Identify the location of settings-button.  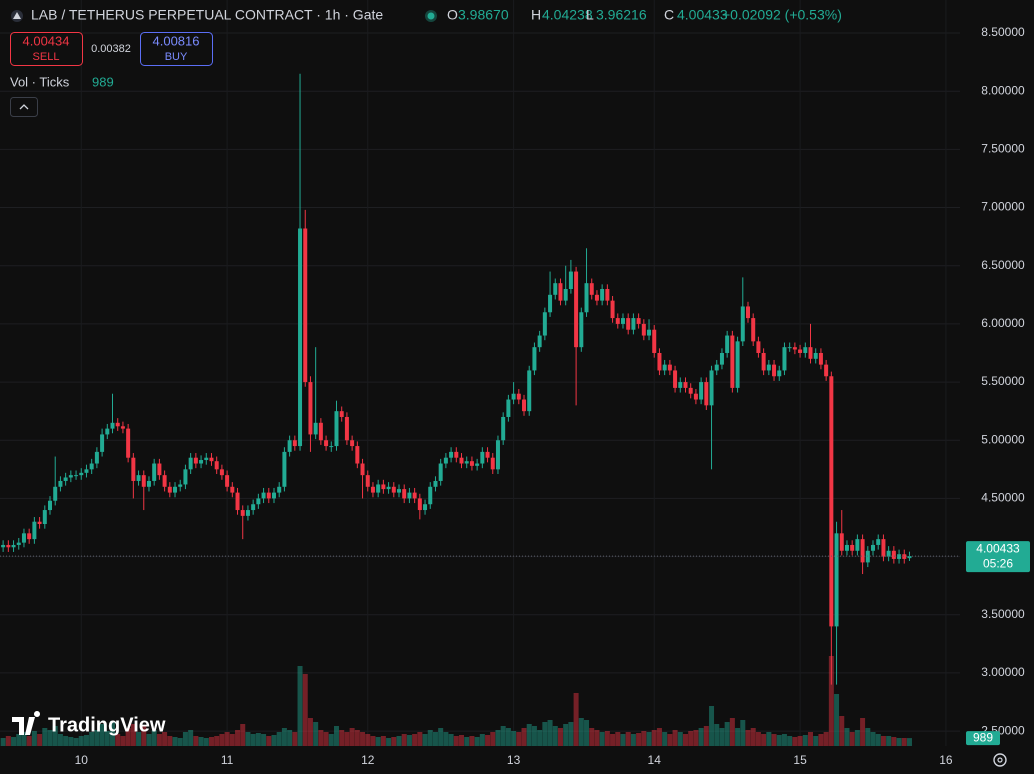
(1000, 760).